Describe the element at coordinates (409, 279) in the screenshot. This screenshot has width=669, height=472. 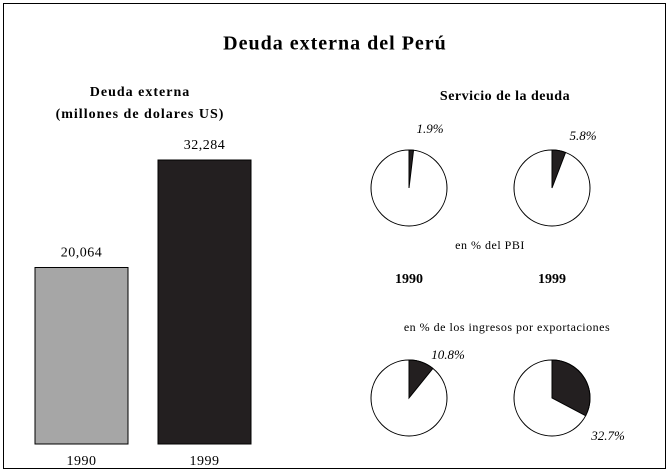
I see `pie-category: 1990` at that location.